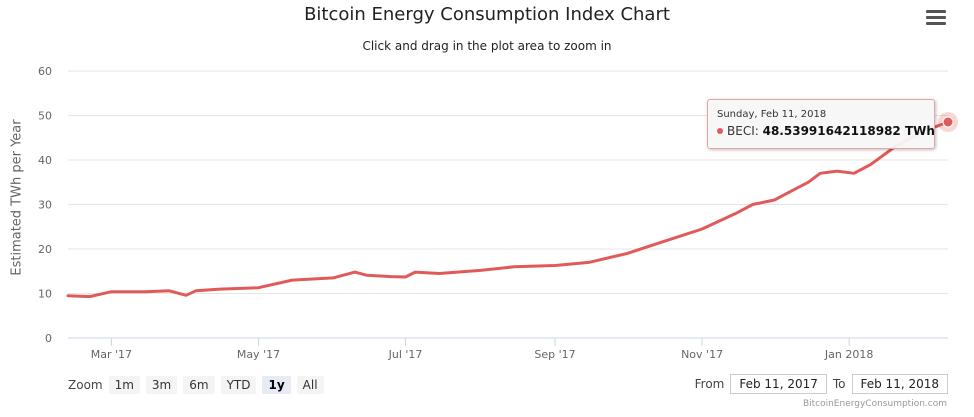 Image resolution: width=974 pixels, height=417 pixels. Describe the element at coordinates (45, 294) in the screenshot. I see `y-tick-label: 10` at that location.